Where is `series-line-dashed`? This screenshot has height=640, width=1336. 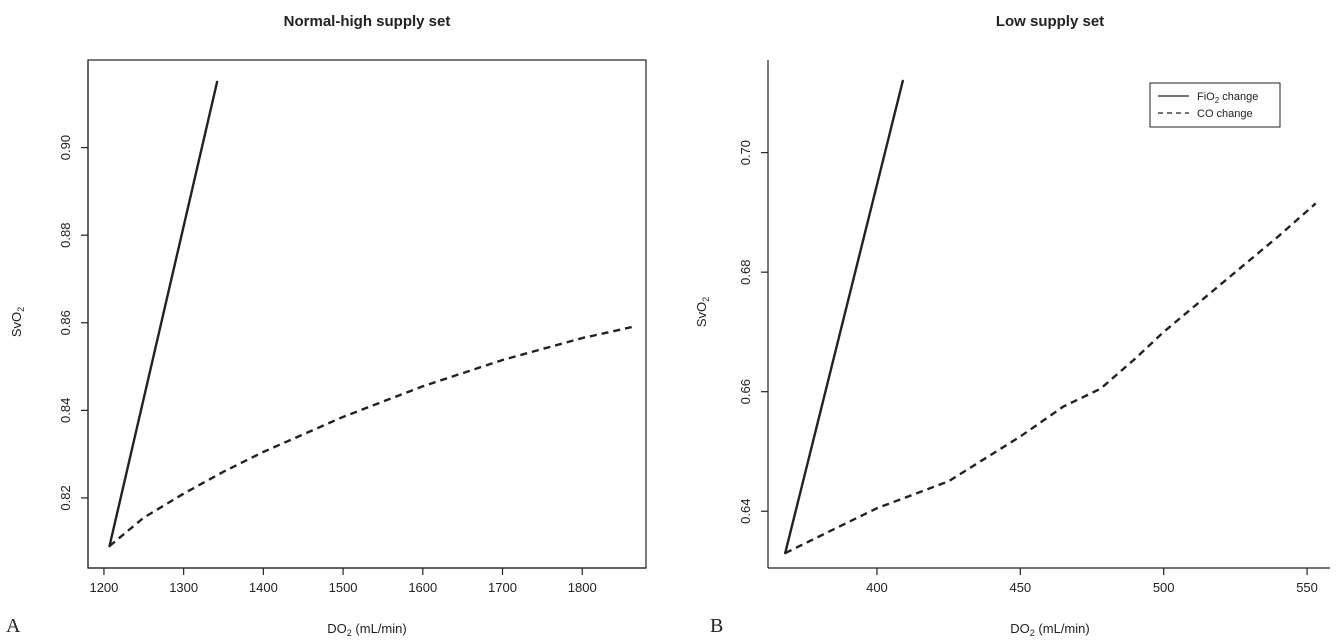
series-line-dashed is located at coordinates (370, 436).